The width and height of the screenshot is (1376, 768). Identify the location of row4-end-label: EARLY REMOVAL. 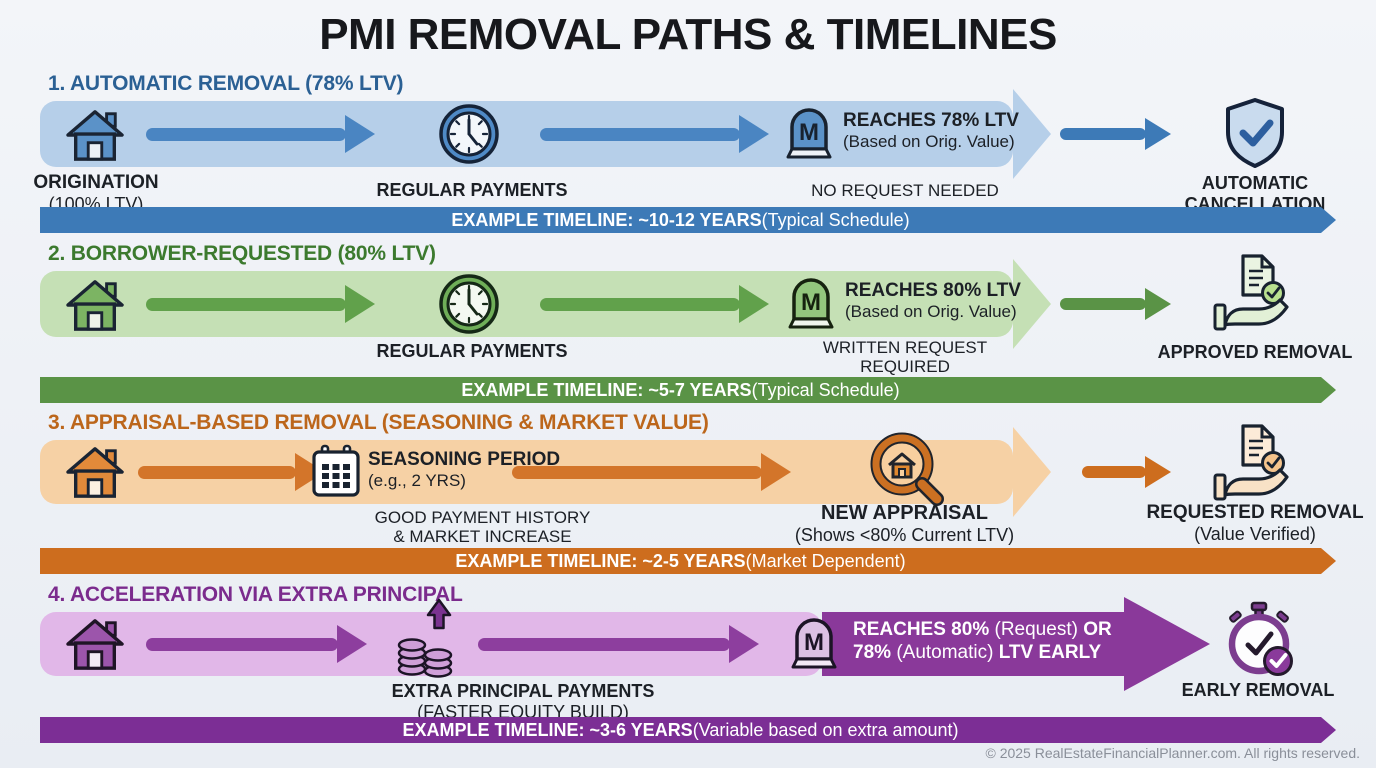
(1258, 690).